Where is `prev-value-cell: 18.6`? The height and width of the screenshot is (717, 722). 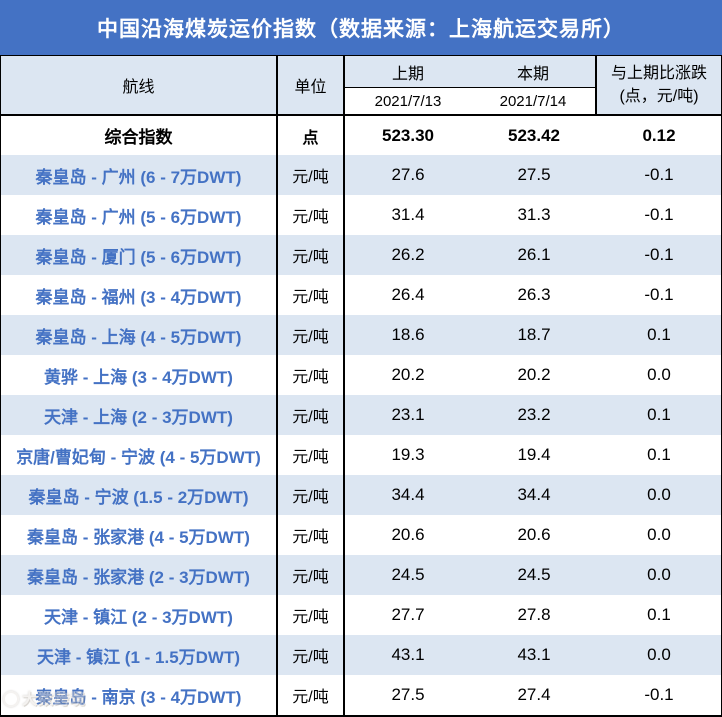
prev-value-cell: 18.6 is located at coordinates (408, 335).